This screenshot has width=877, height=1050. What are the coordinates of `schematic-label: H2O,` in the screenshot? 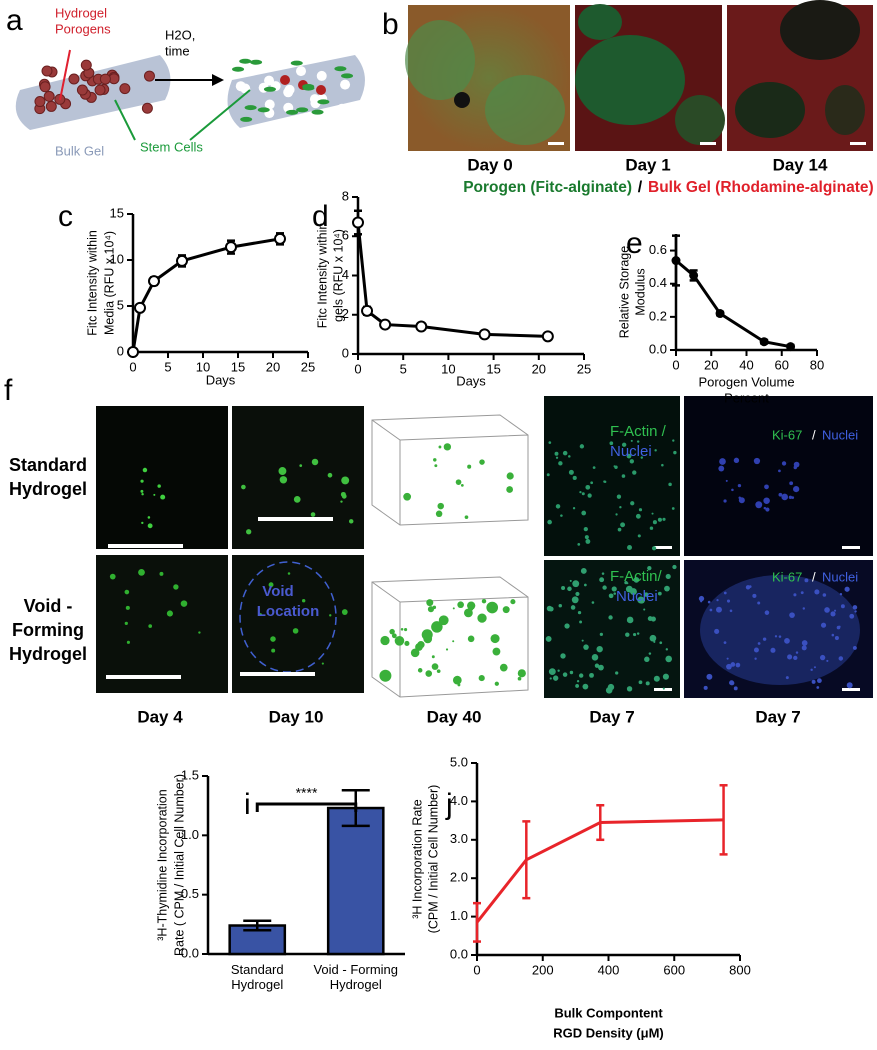 It's located at (180, 34).